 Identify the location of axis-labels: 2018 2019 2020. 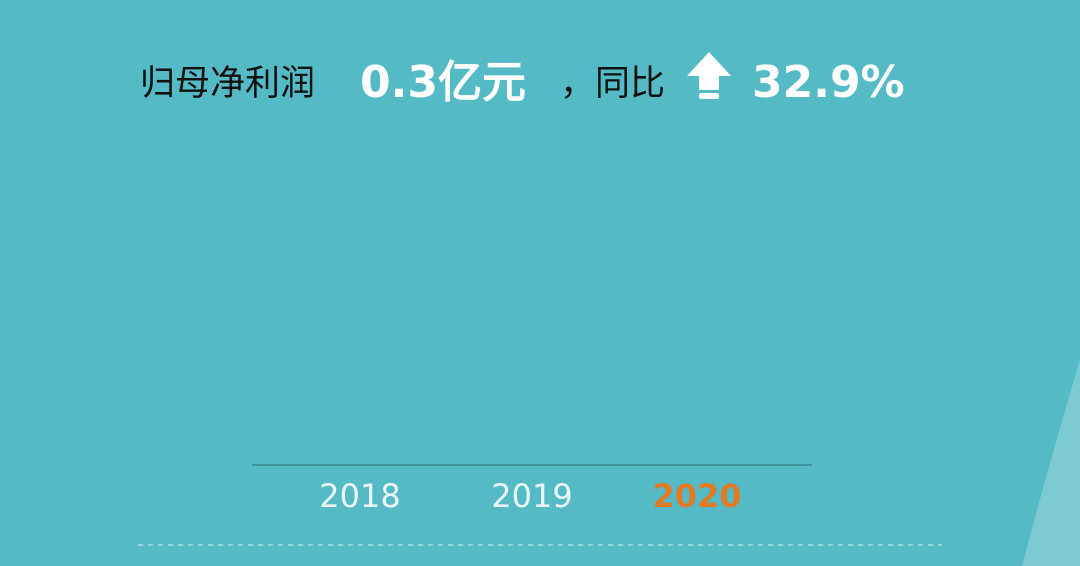
(530, 496).